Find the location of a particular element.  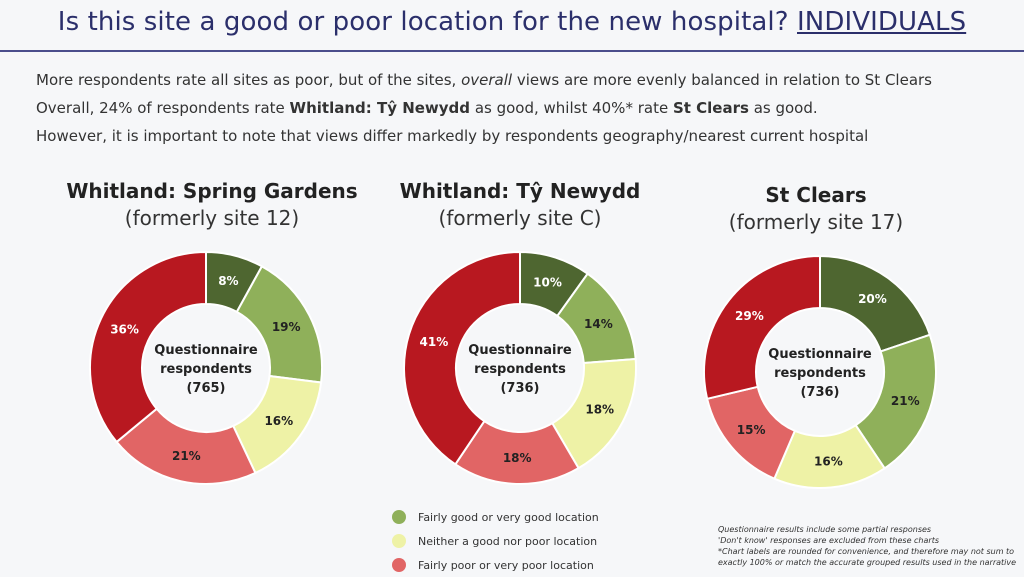

summary-line-2-site-2: St Clears is located at coordinates (710, 108).